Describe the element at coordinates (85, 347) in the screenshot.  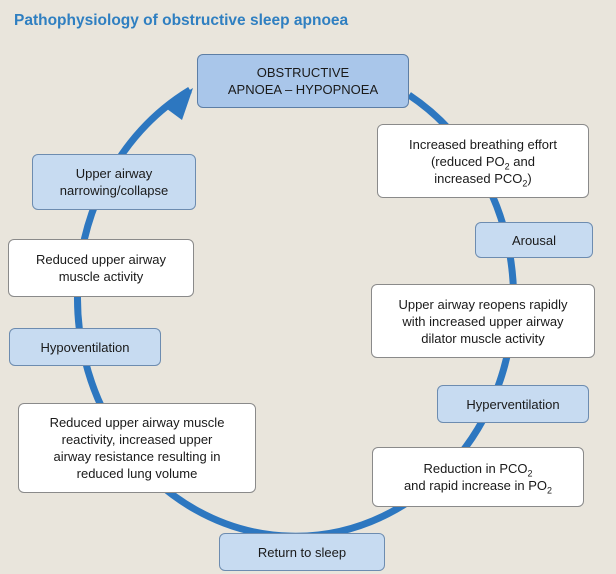
I see `node-hypoventilation: Hypoventilation` at that location.